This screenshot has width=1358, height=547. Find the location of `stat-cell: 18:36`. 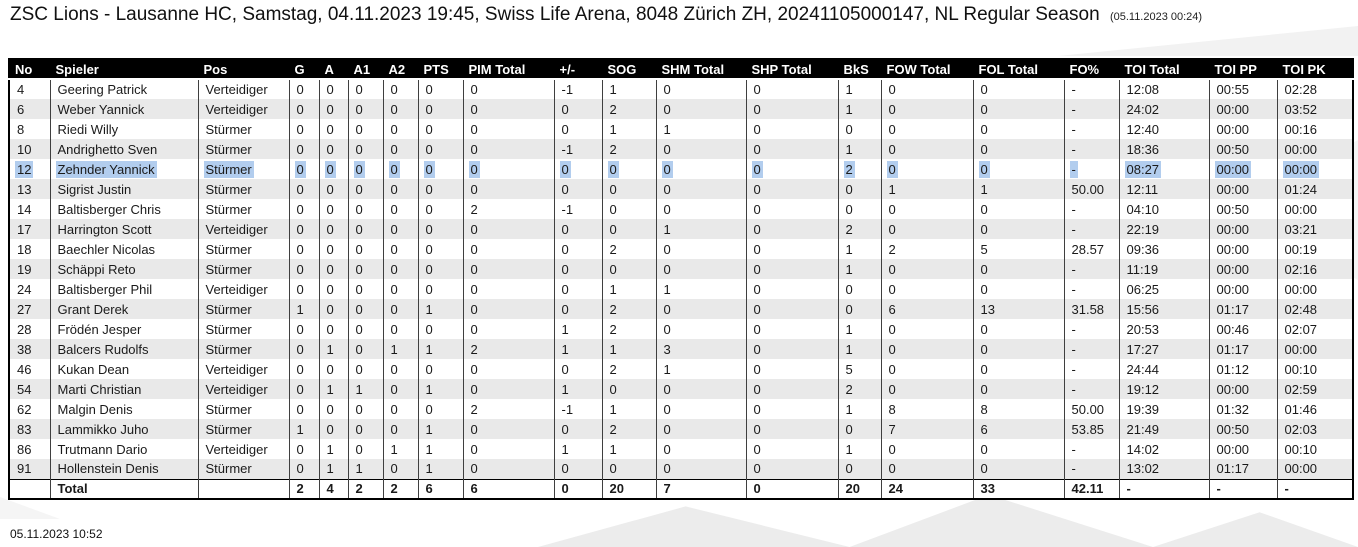

stat-cell: 18:36 is located at coordinates (1164, 149).